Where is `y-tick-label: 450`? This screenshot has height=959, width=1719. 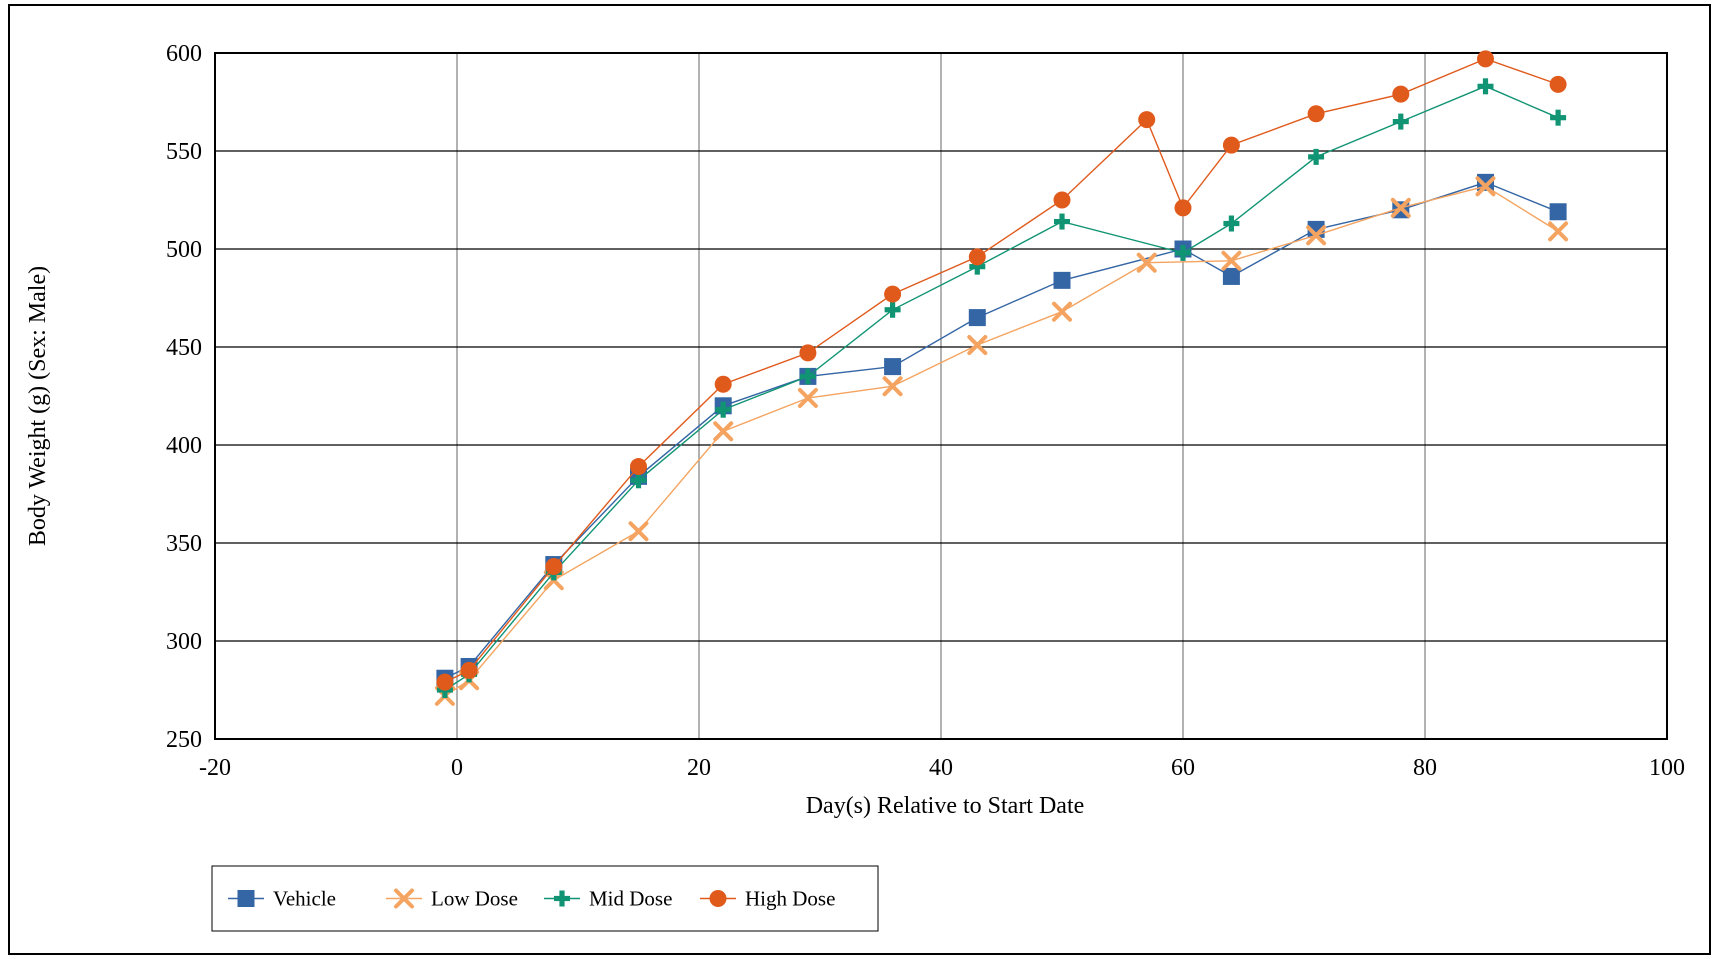
y-tick-label: 450 is located at coordinates (184, 348).